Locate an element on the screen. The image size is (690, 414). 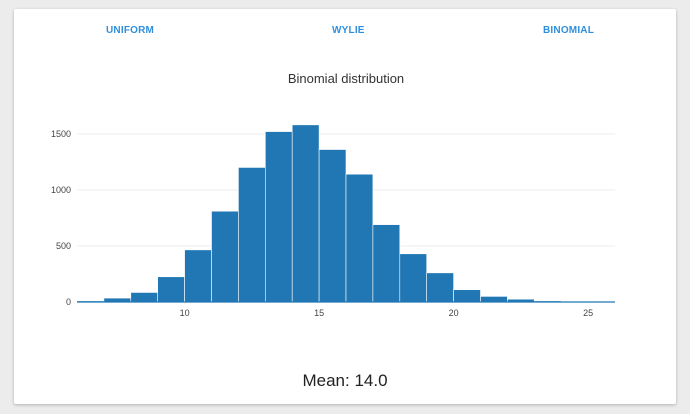
mean-value: 14.0 is located at coordinates (371, 380).